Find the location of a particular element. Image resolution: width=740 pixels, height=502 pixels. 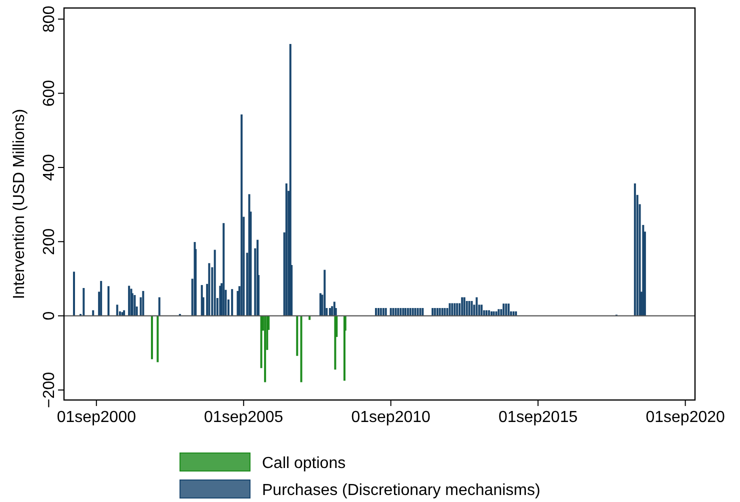

y-tick-label: 600 is located at coordinates (49, 93).